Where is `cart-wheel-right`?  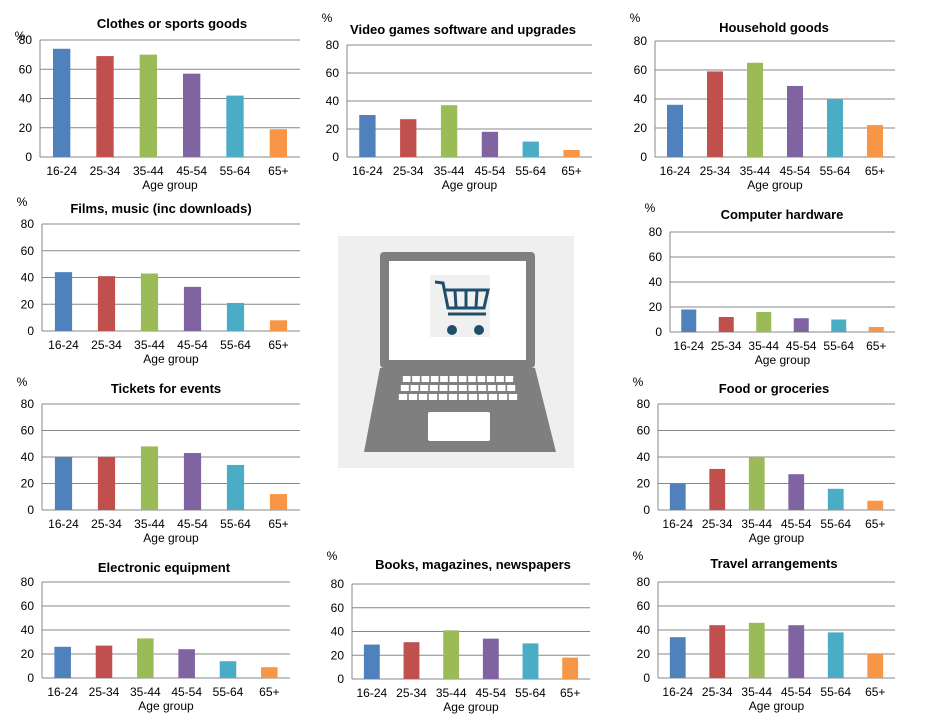 cart-wheel-right is located at coordinates (479, 330).